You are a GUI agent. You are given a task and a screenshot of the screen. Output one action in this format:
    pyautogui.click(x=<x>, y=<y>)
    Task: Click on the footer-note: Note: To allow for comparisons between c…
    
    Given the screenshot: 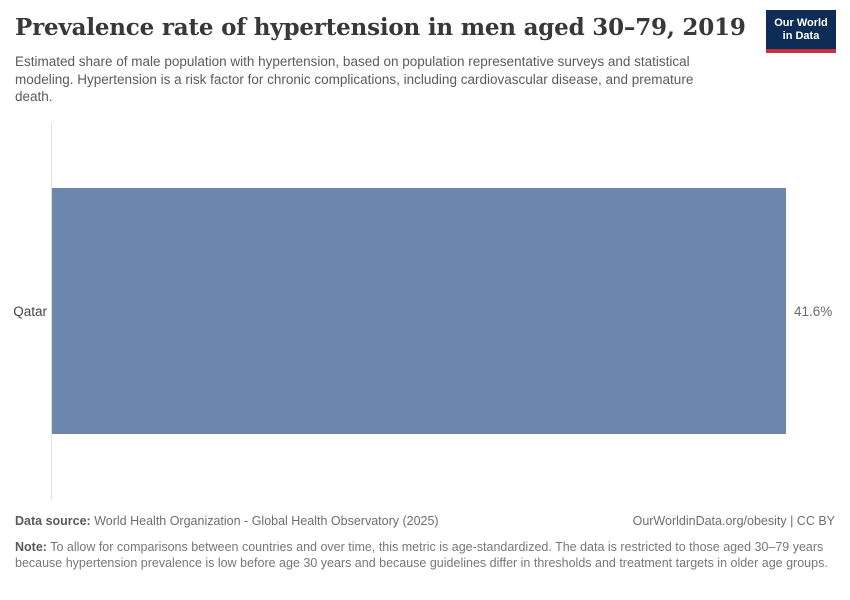 What is the action you would take?
    pyautogui.click(x=426, y=555)
    